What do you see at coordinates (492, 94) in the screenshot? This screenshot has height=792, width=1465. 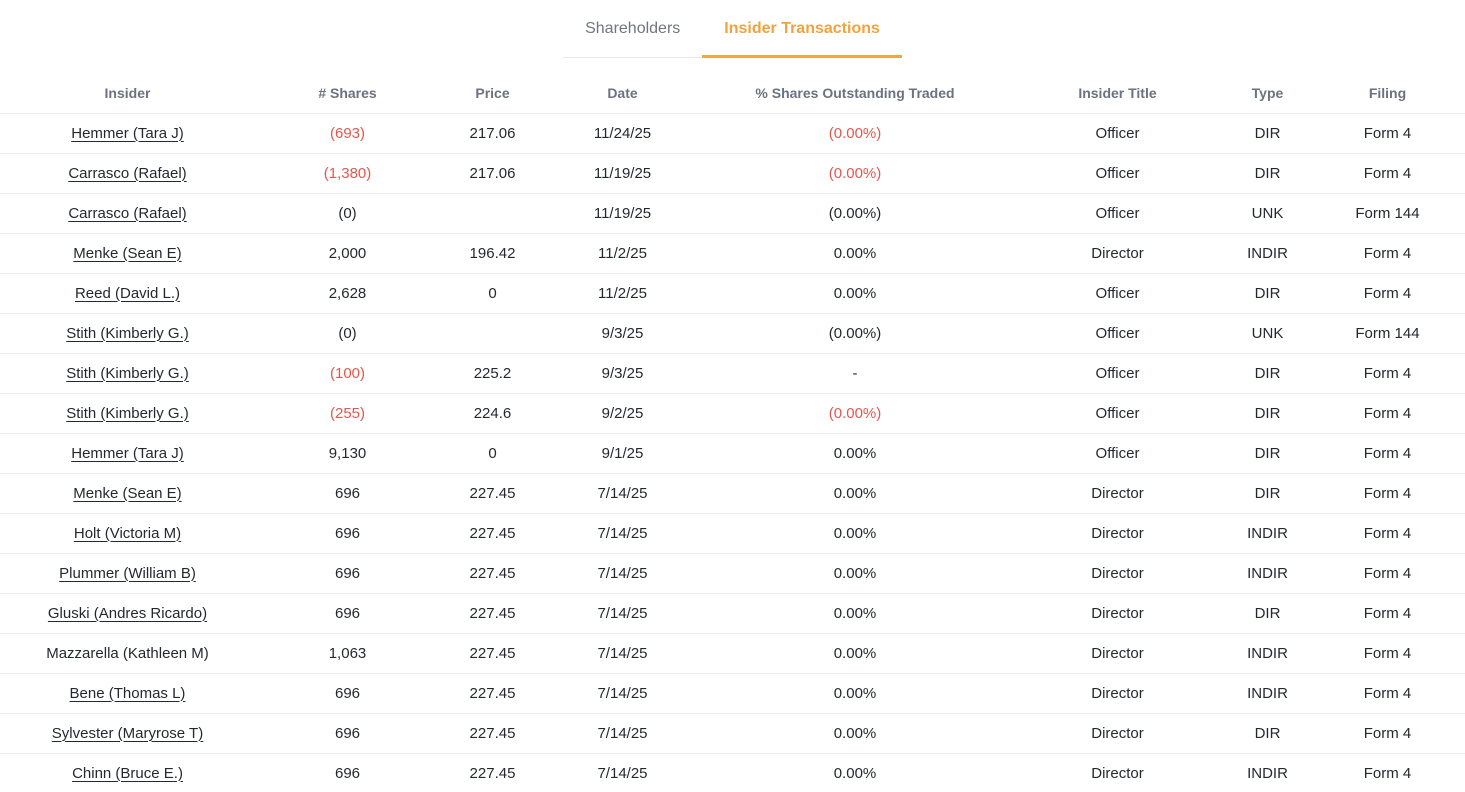 I see `column-header: Price` at bounding box center [492, 94].